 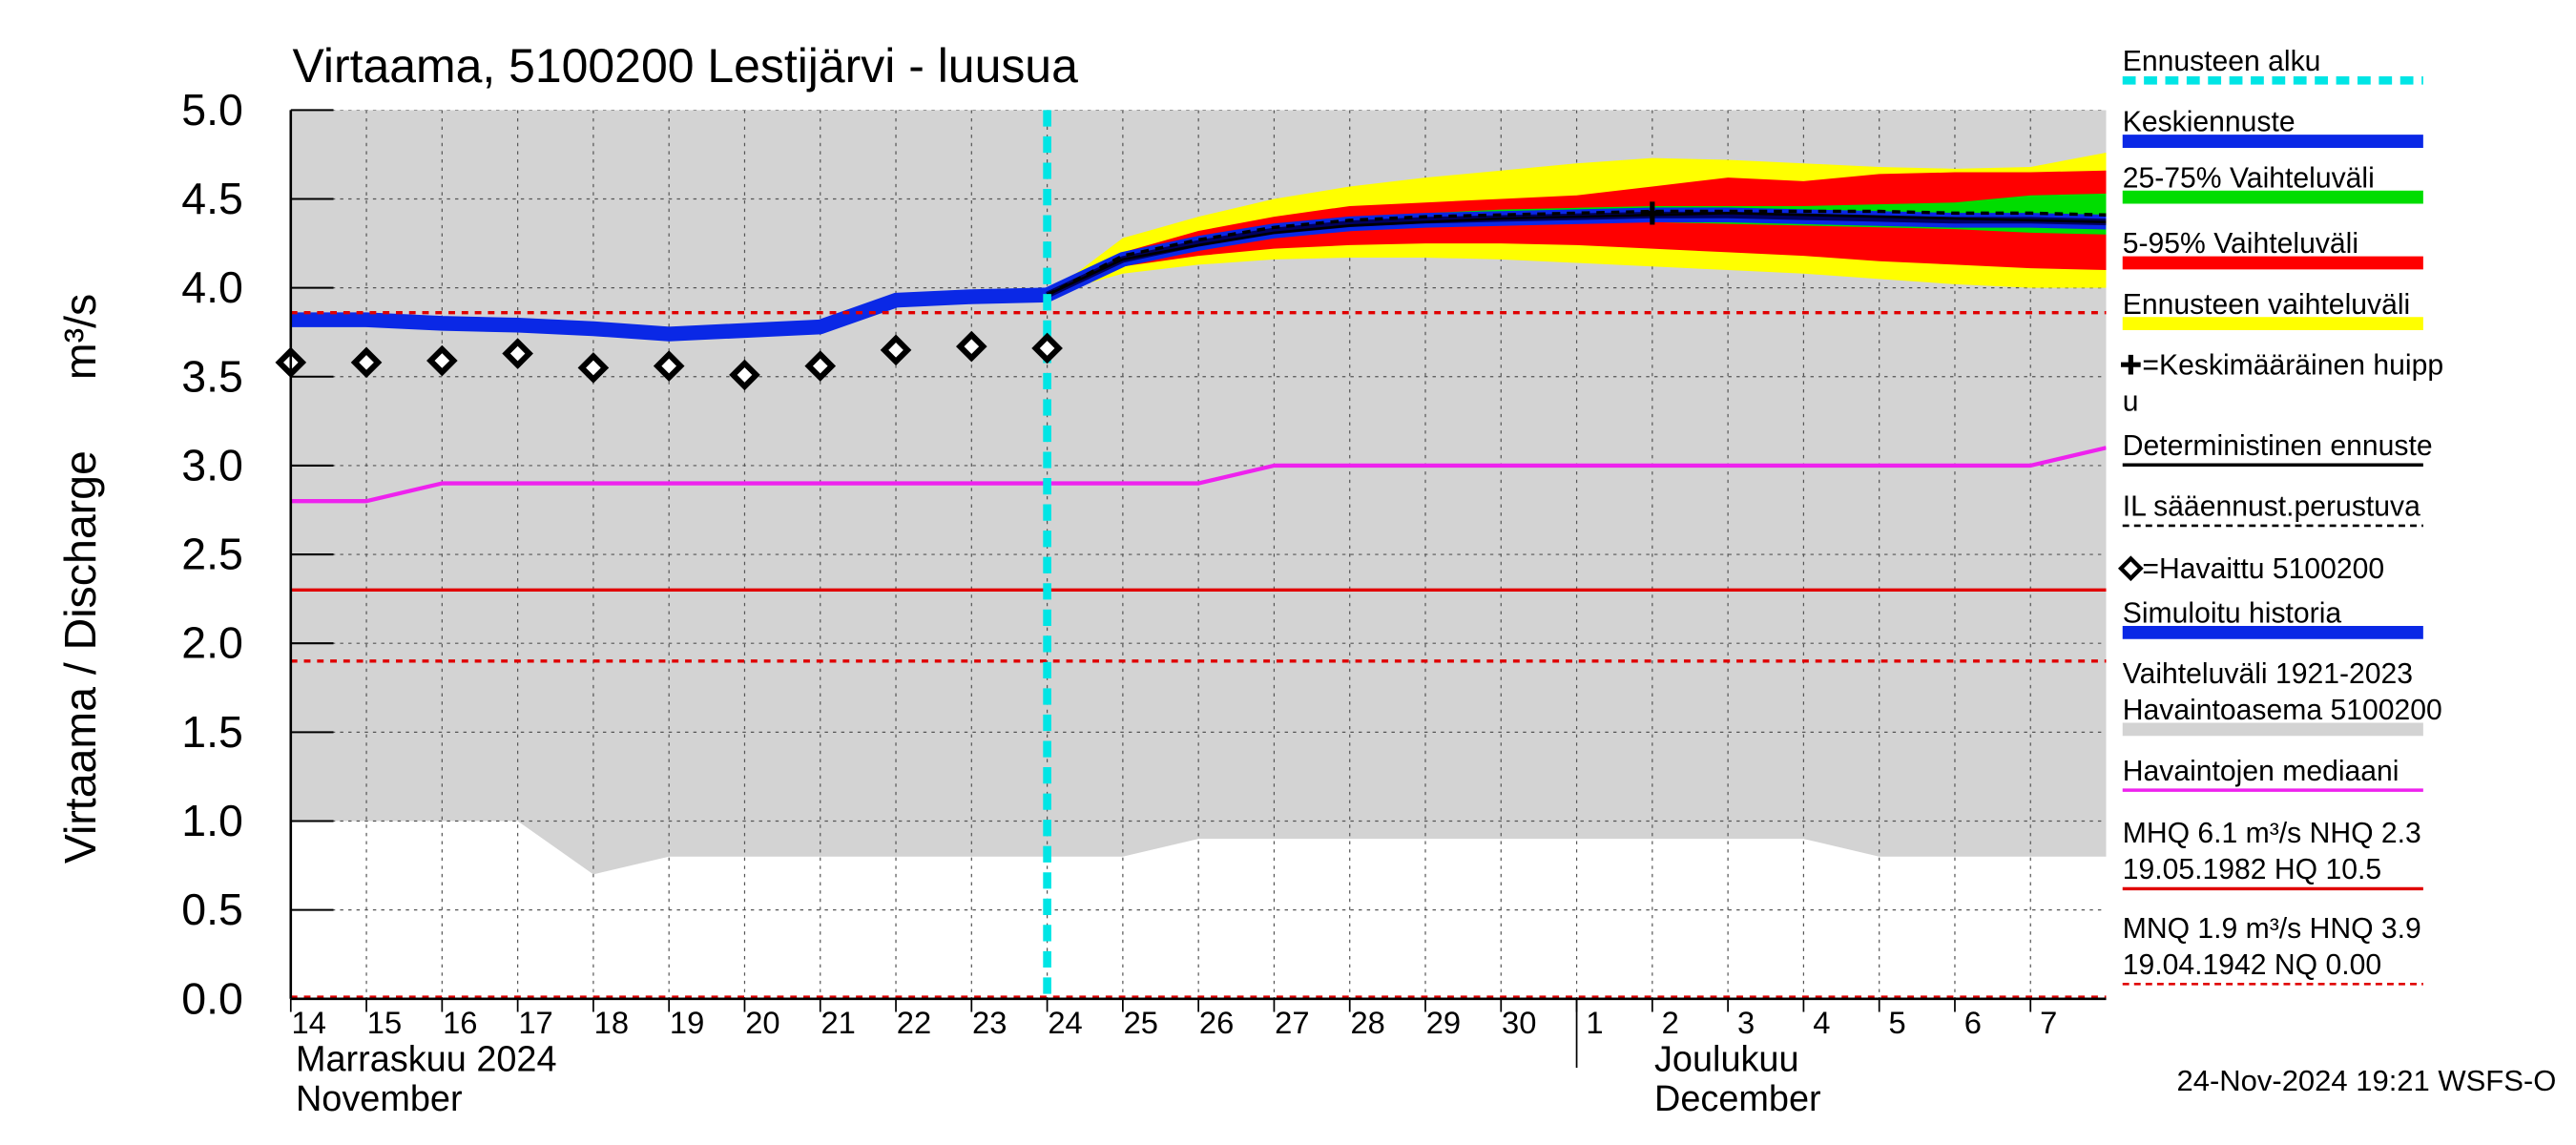 What do you see at coordinates (212, 110) in the screenshot?
I see `y-tick-label: 5.0` at bounding box center [212, 110].